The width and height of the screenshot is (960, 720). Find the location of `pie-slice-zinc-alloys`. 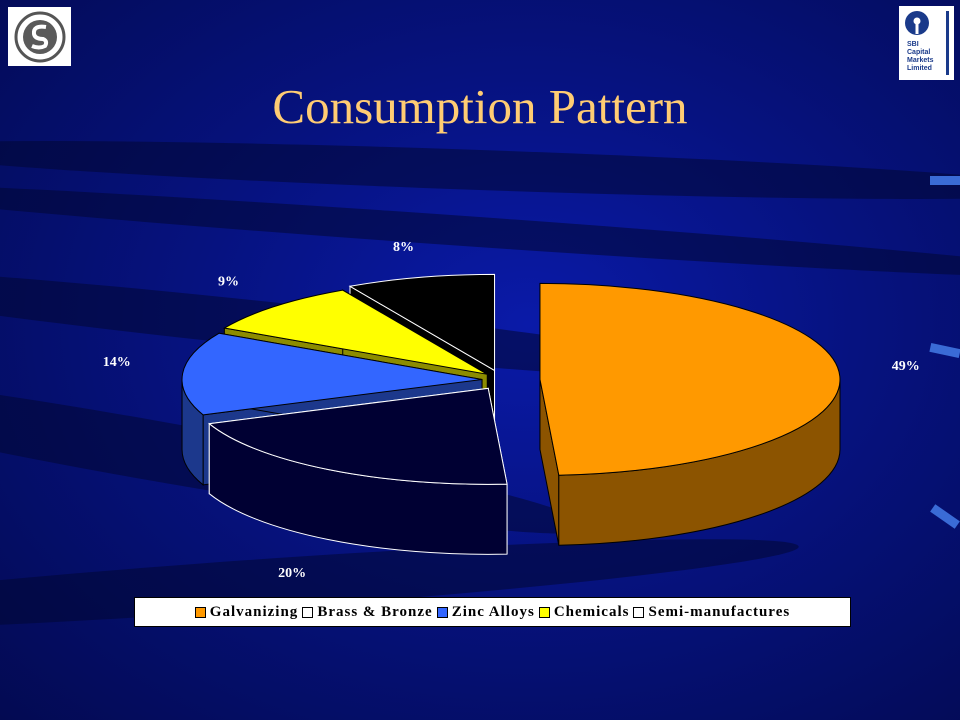

pie-slice-zinc-alloys is located at coordinates (332, 374).